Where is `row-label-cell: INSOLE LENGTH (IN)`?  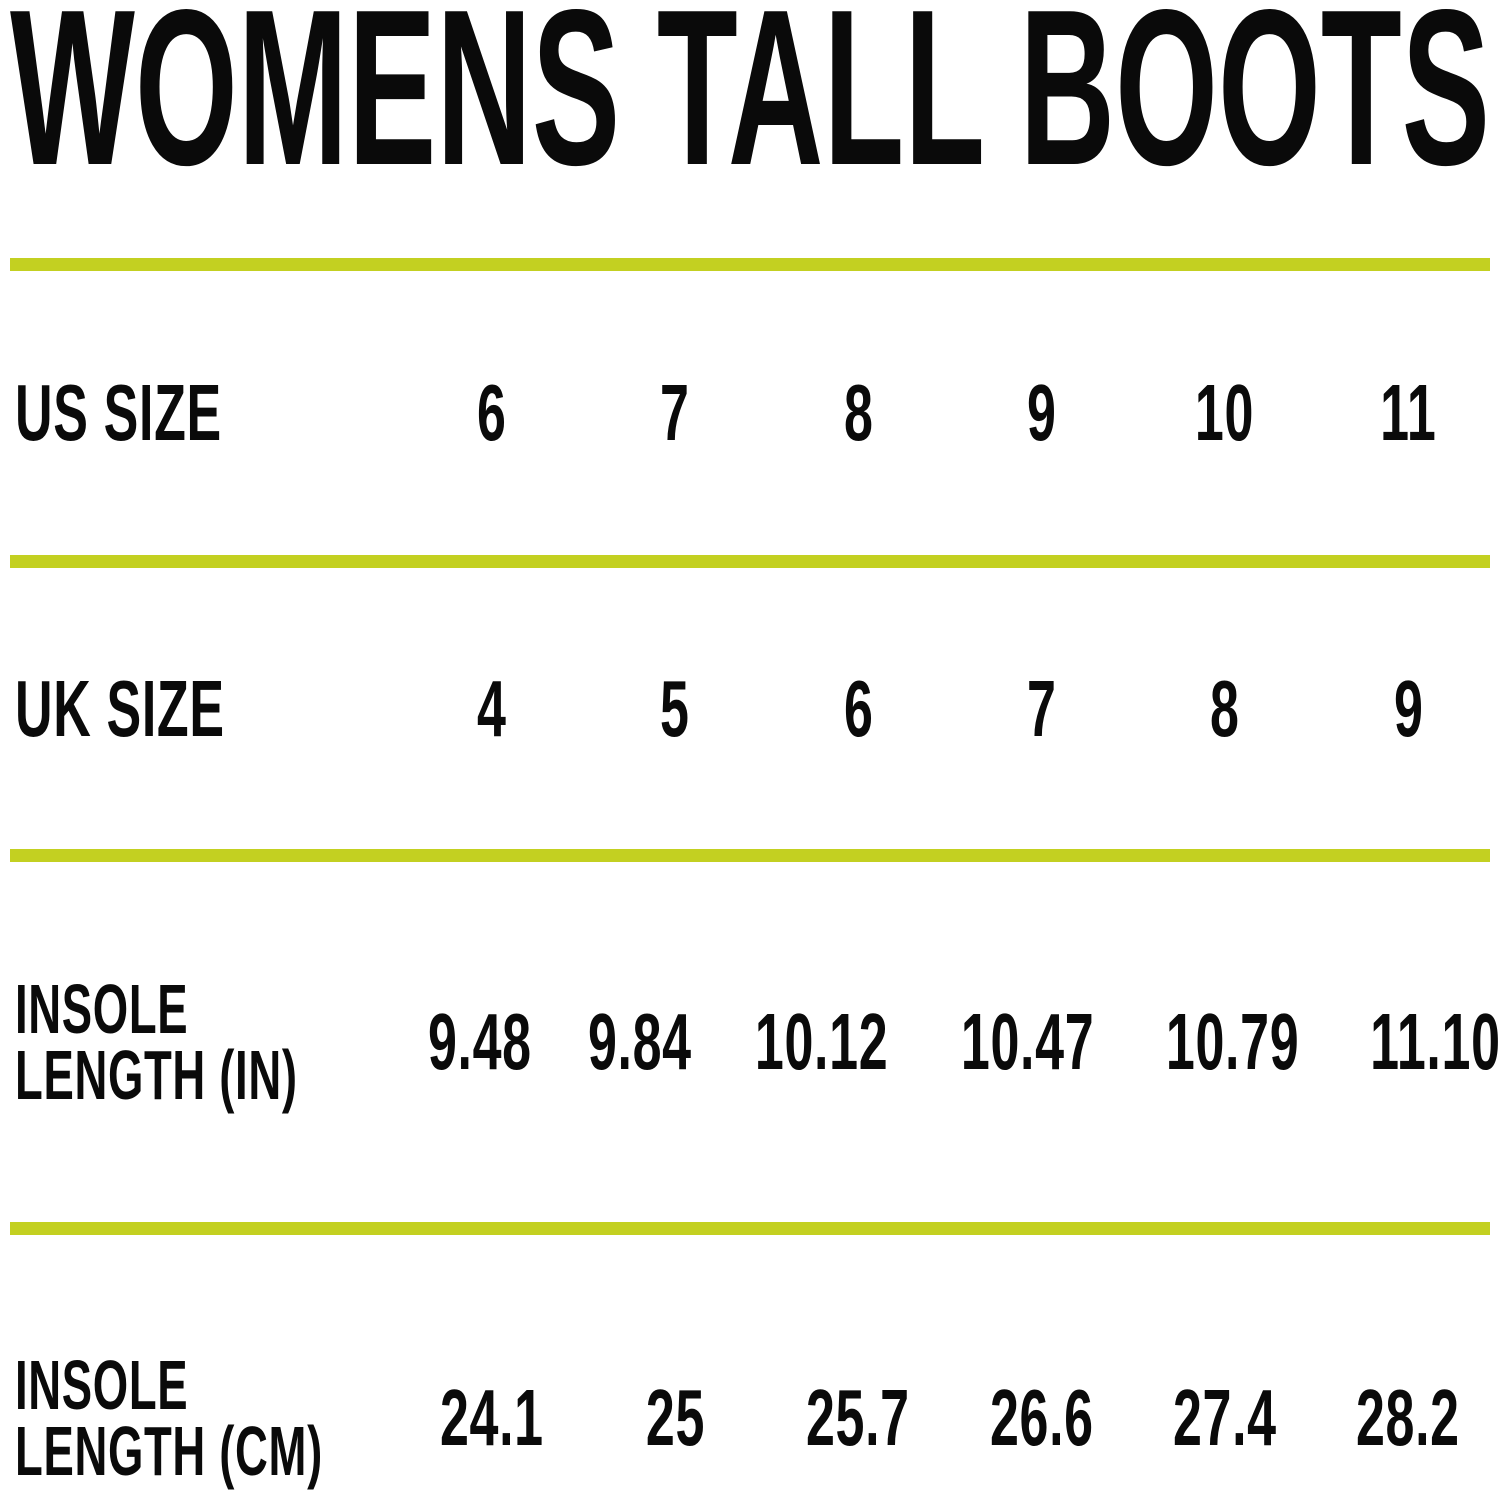
row-label-cell: INSOLE LENGTH (IN) is located at coordinates (187, 1042).